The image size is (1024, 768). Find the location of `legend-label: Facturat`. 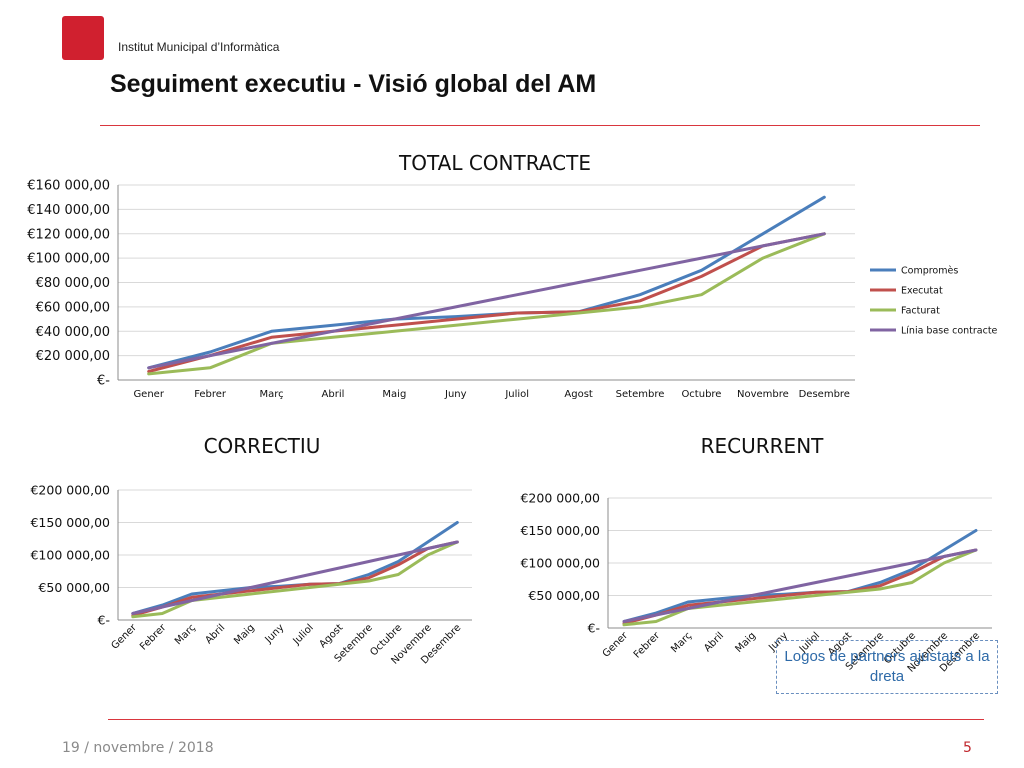

legend-label: Facturat is located at coordinates (920, 311).